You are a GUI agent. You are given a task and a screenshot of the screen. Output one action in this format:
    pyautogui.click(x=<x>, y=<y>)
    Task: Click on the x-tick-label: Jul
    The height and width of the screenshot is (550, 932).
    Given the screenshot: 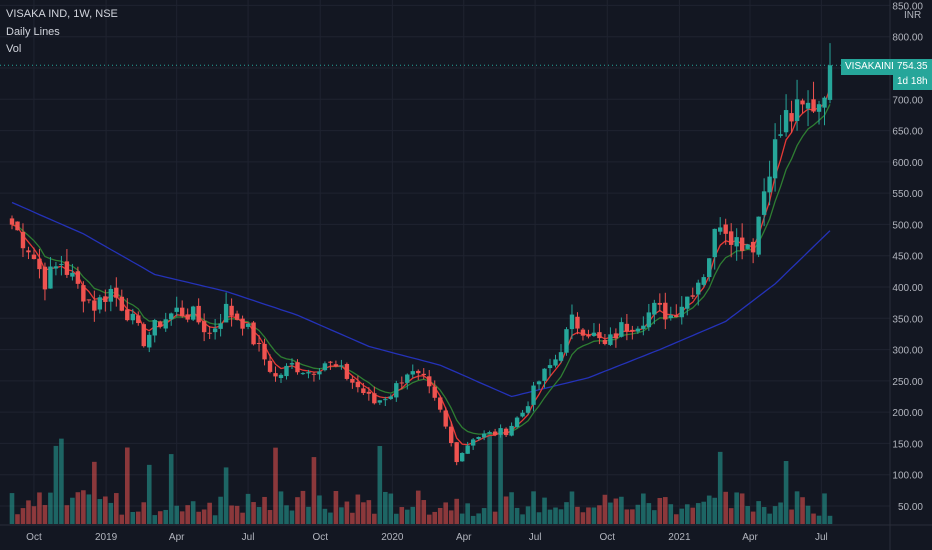 What is the action you would take?
    pyautogui.click(x=248, y=537)
    